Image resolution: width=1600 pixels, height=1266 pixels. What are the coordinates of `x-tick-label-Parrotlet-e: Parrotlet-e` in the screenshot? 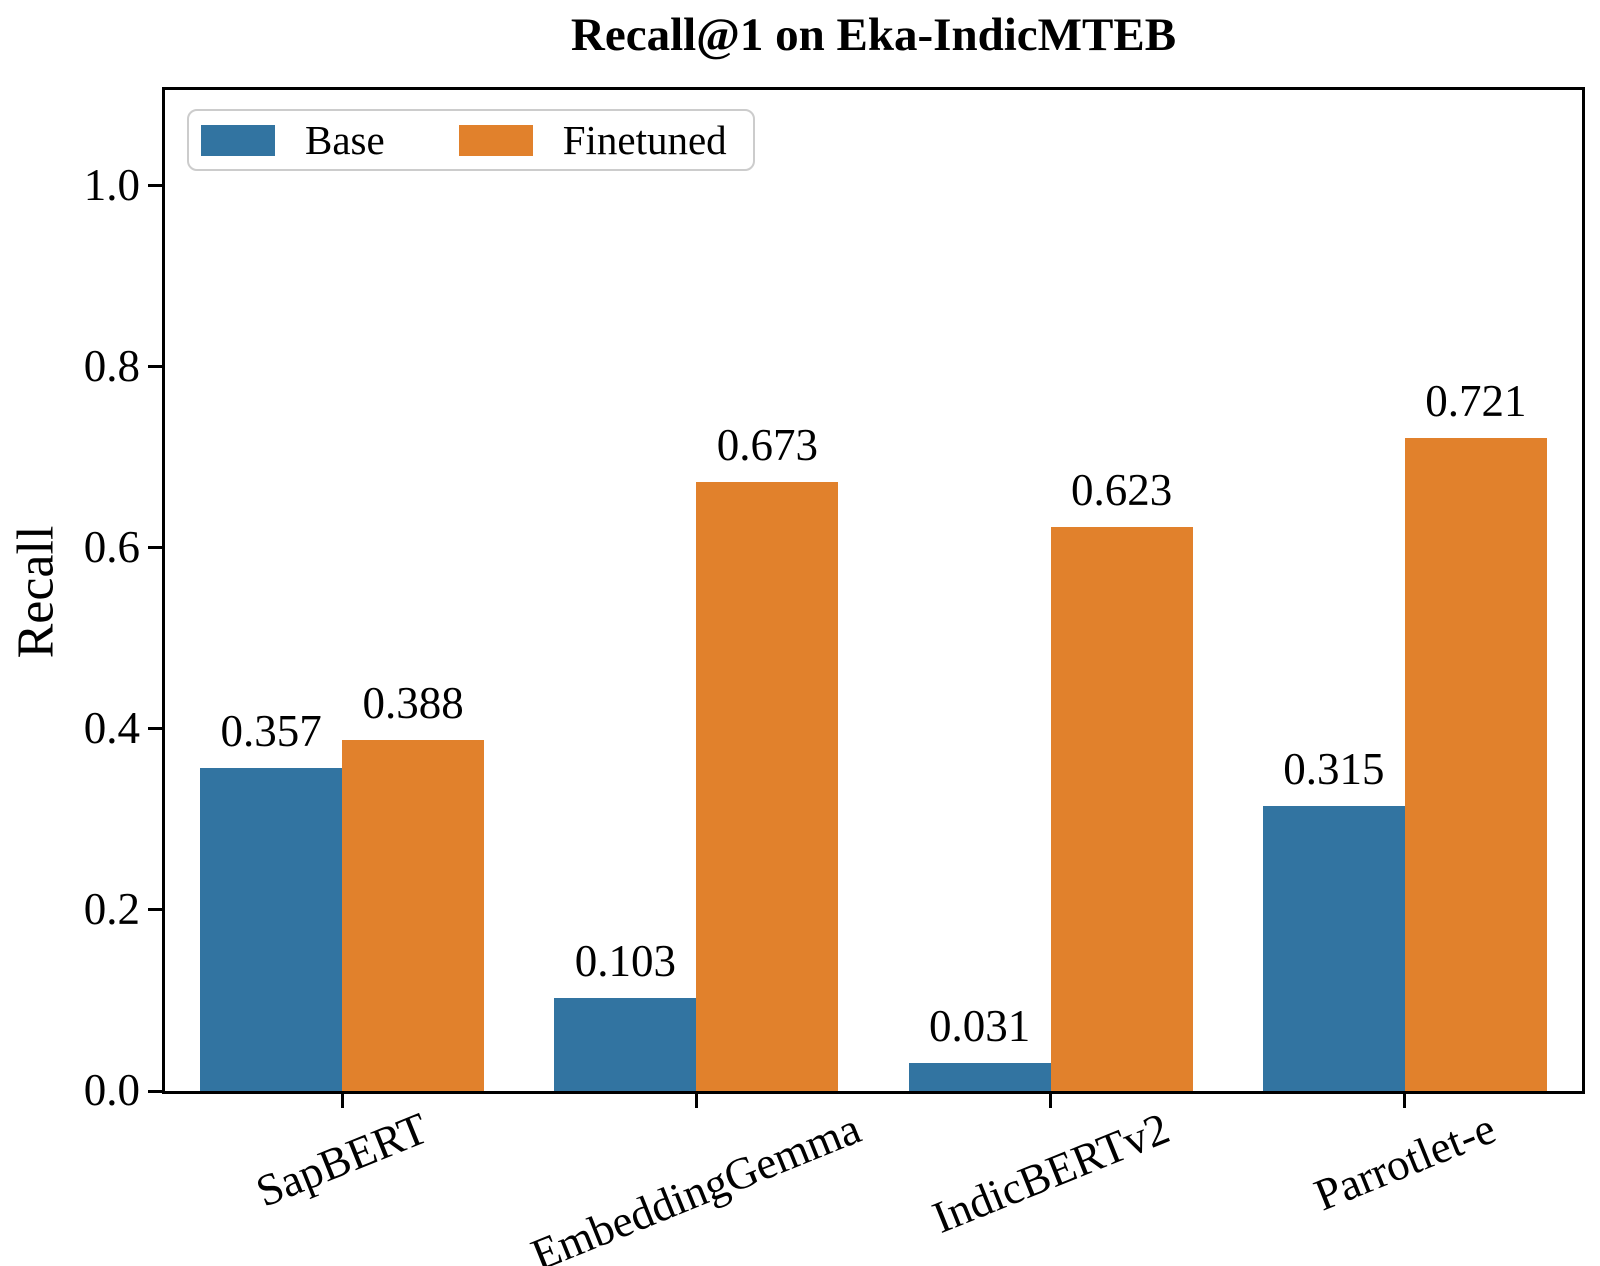 It's located at (1405, 1161).